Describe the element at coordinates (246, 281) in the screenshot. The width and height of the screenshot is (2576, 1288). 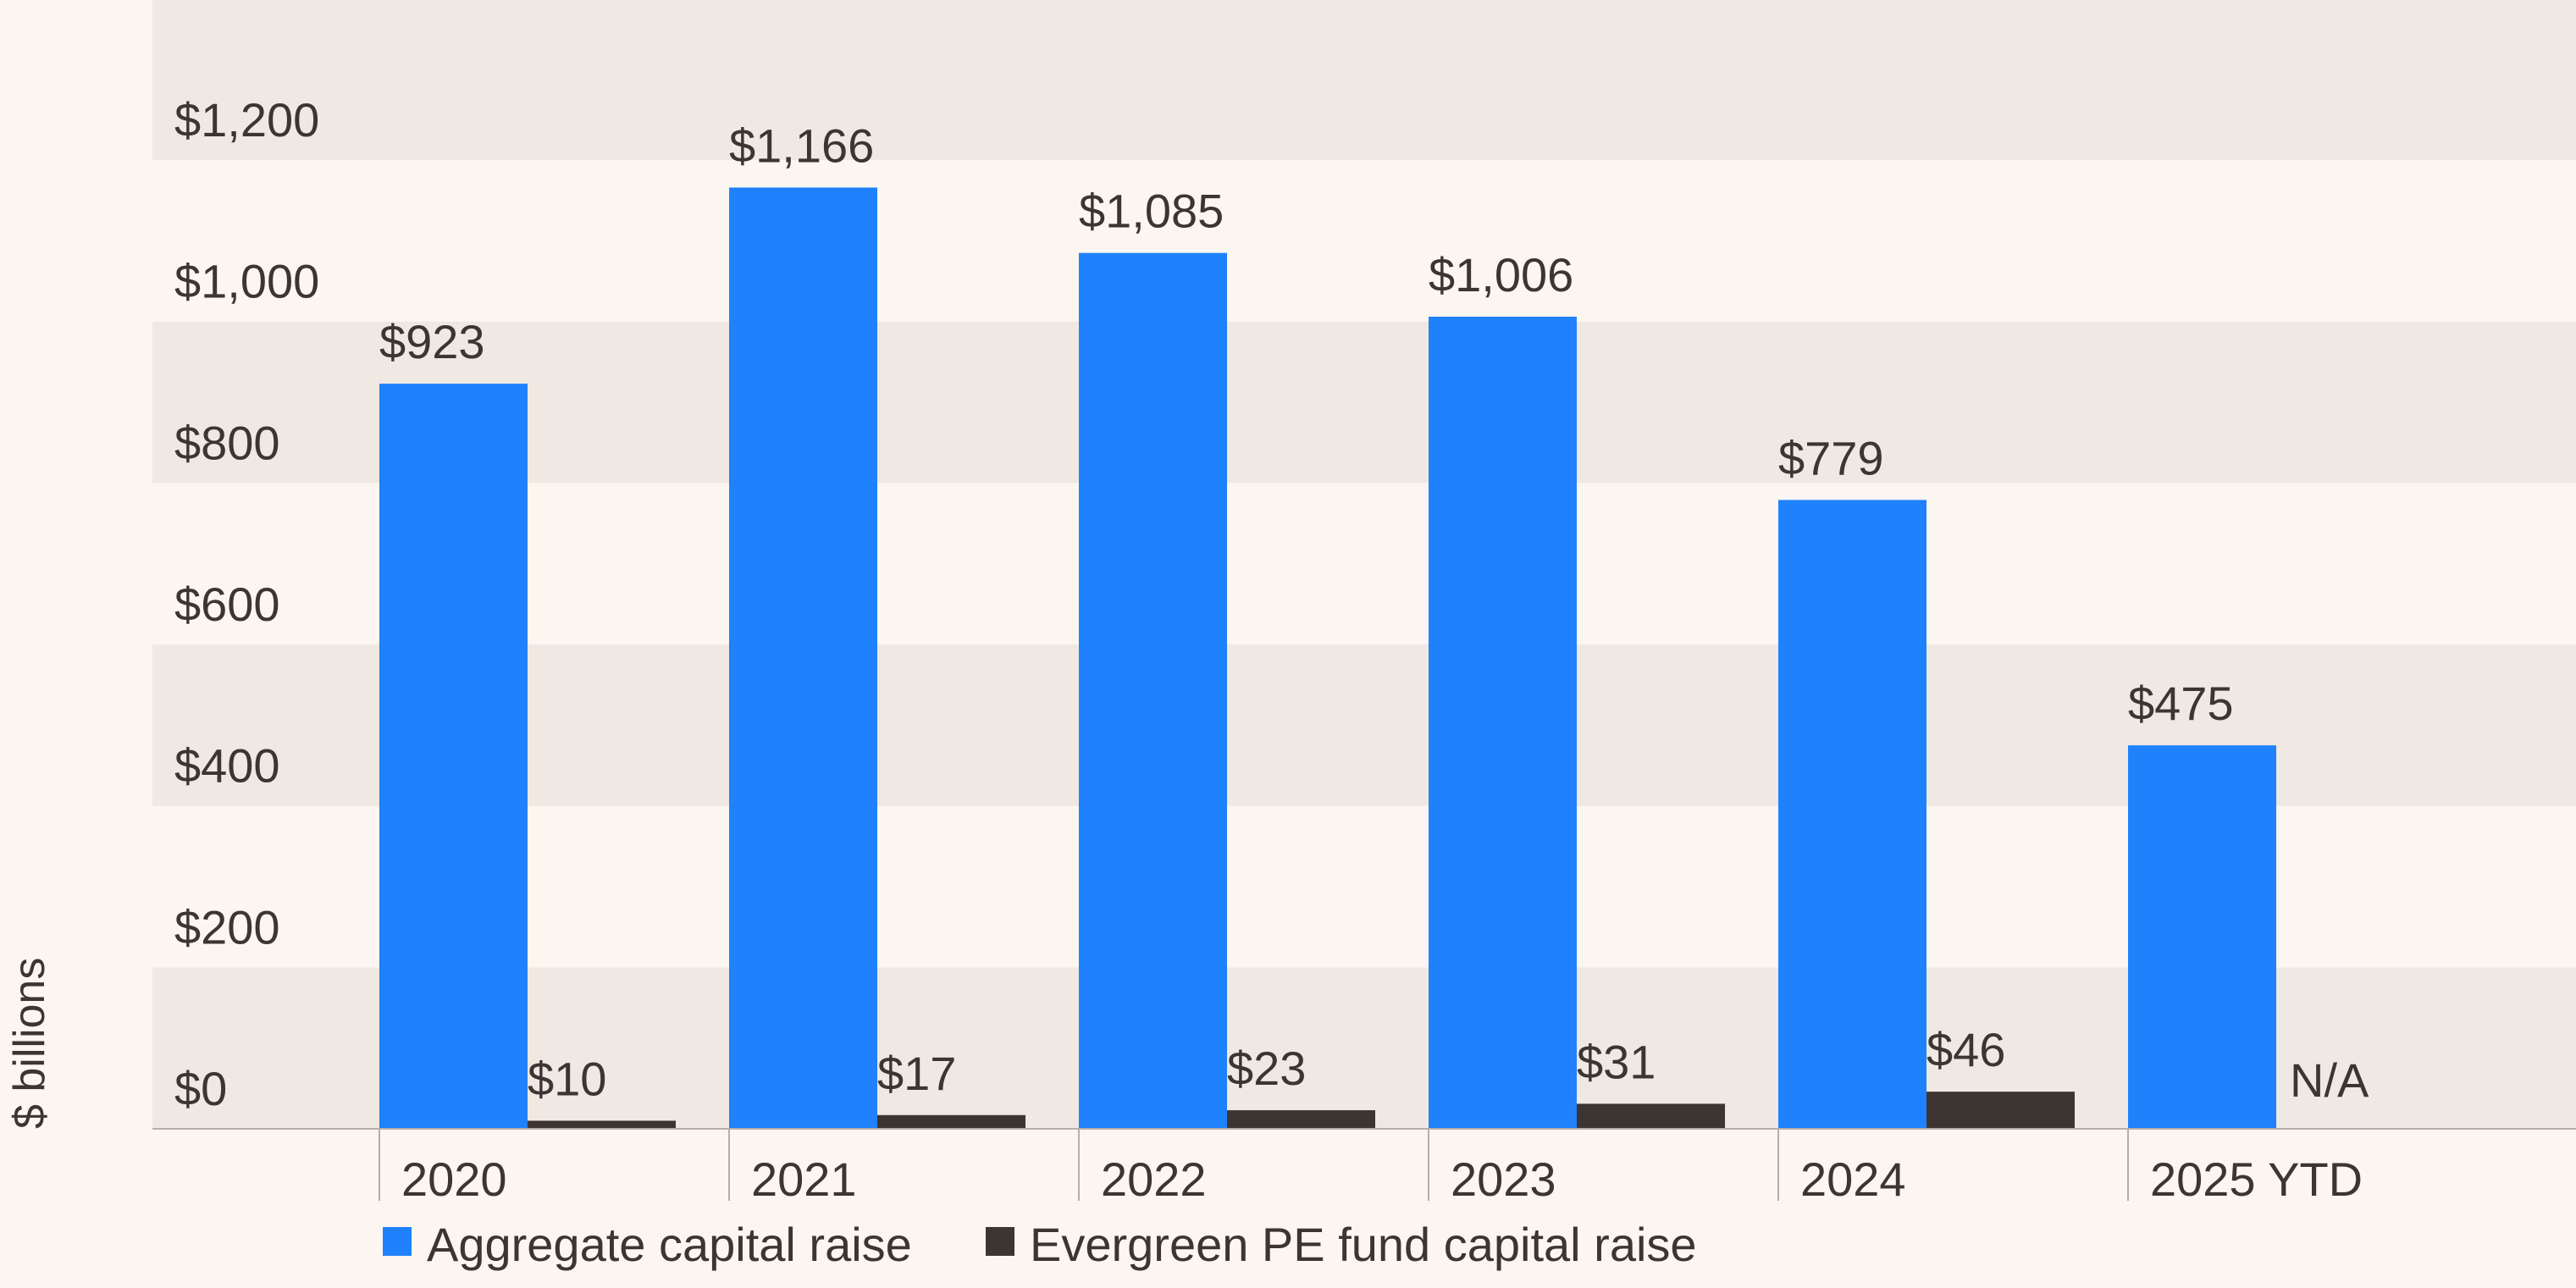
I see `y-tick-label: $1,000` at that location.